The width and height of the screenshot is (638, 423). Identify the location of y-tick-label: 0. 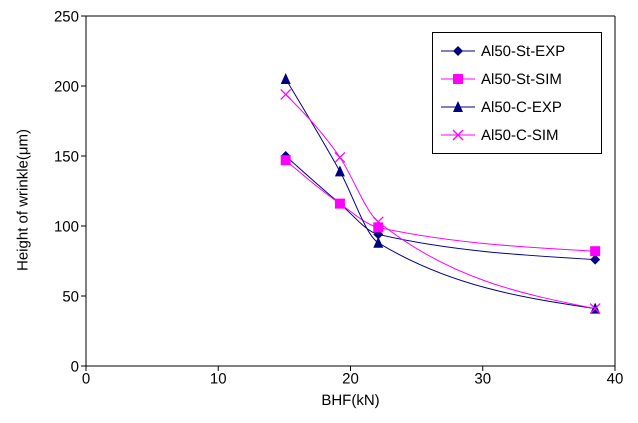
(74, 367).